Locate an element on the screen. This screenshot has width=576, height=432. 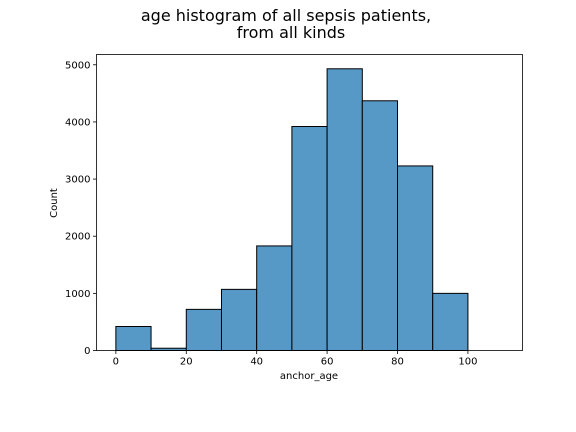
x-tick-label: 40 is located at coordinates (256, 362).